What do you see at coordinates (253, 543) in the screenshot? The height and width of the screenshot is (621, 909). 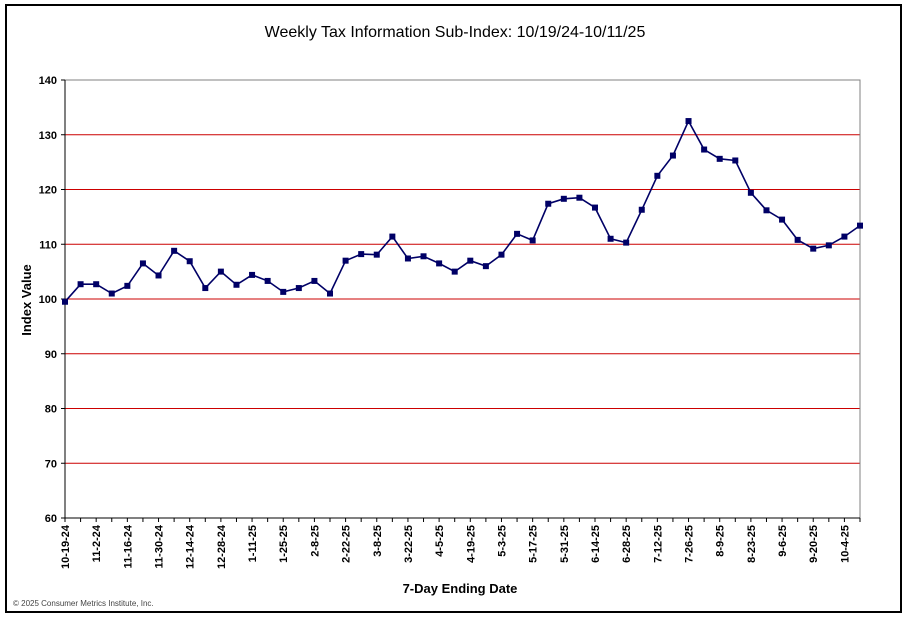 I see `x-tick-label: 1-11-25` at bounding box center [253, 543].